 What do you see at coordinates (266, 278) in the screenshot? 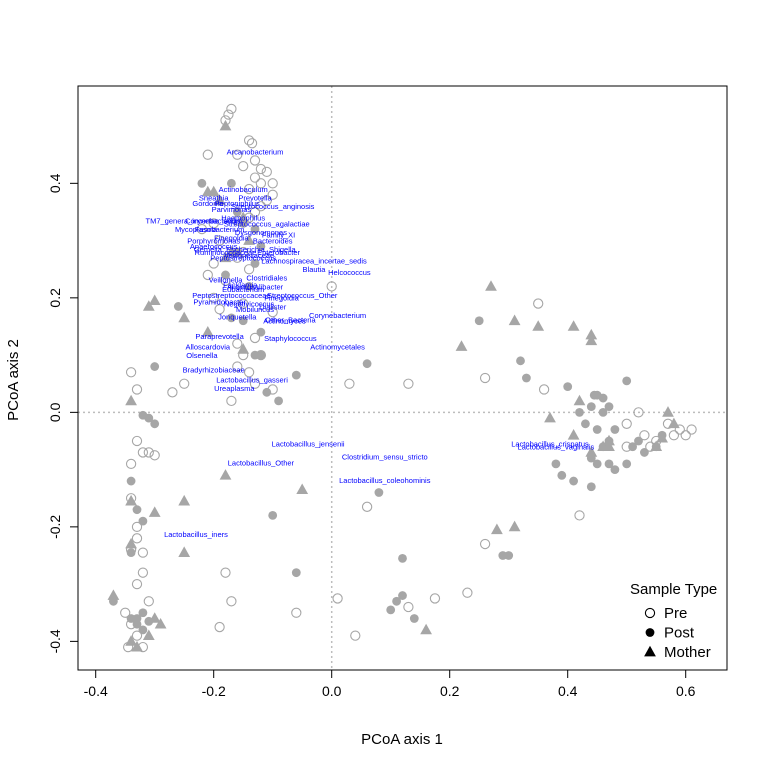
I see `taxon-label: Clostridiales` at bounding box center [266, 278].